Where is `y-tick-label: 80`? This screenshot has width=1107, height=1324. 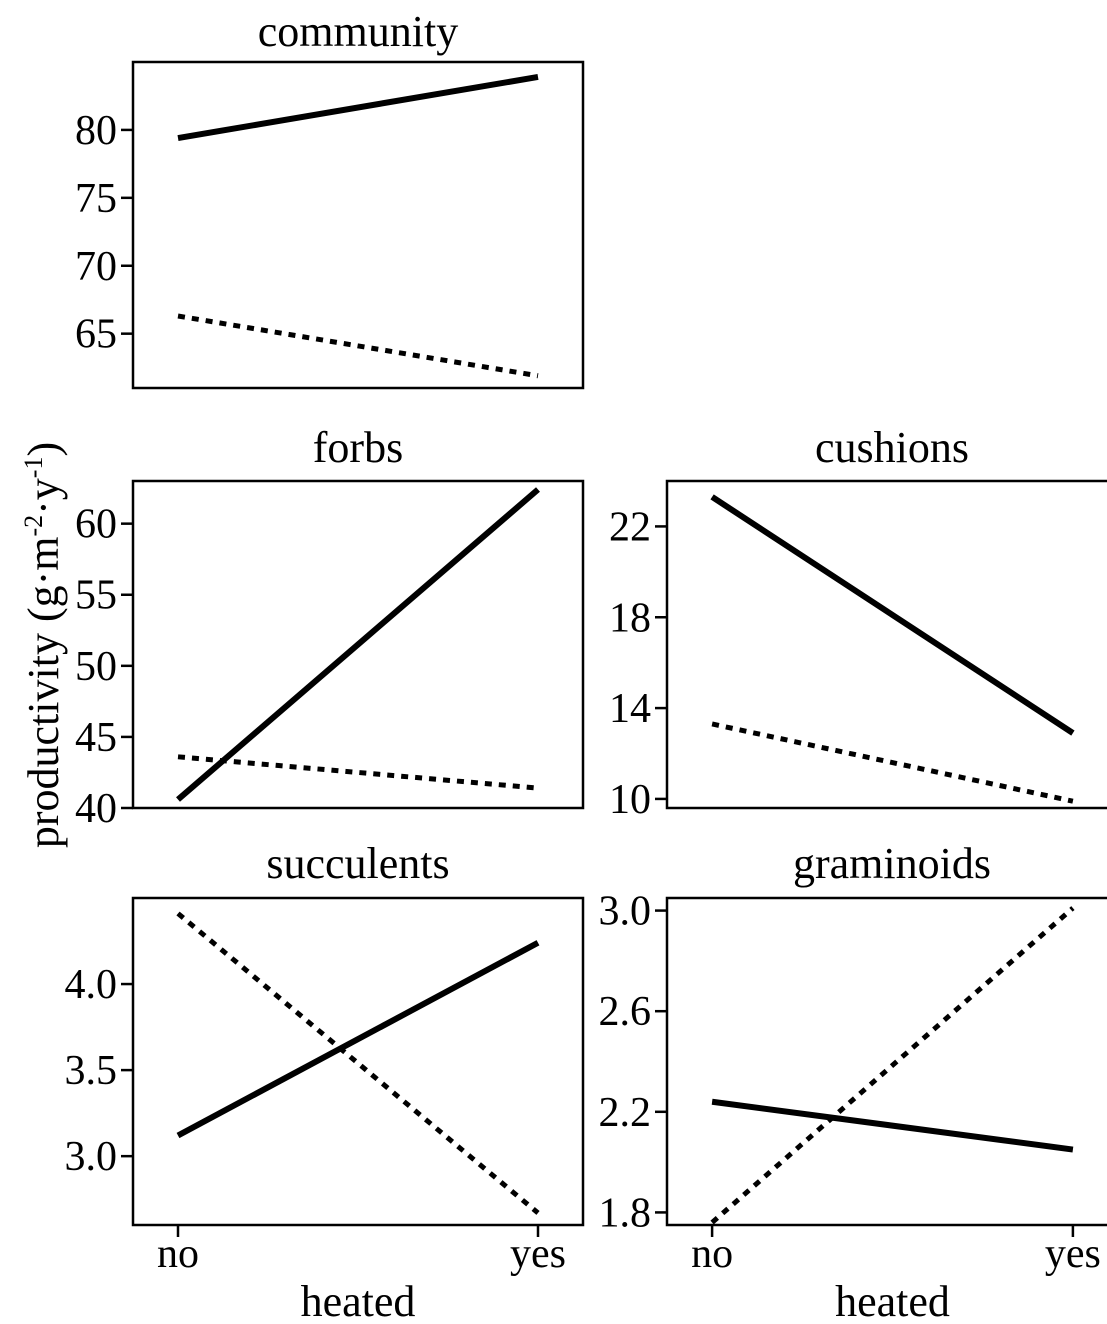
y-tick-label: 80 is located at coordinates (96, 131).